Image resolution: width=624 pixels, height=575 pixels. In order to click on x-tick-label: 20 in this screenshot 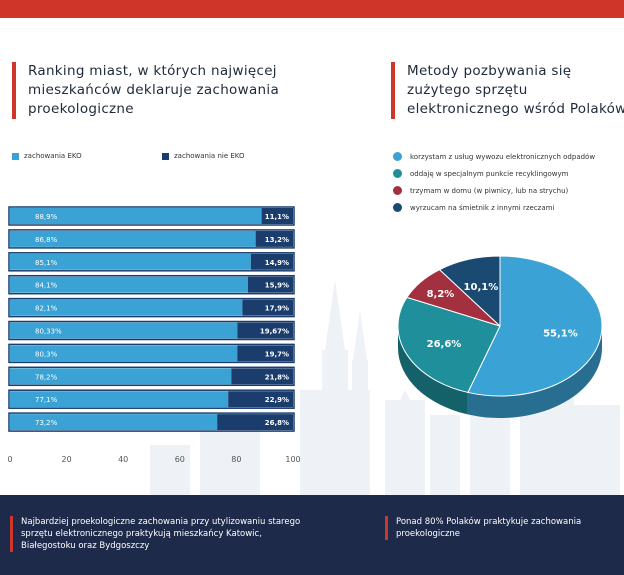, I will do `click(67, 459)`.